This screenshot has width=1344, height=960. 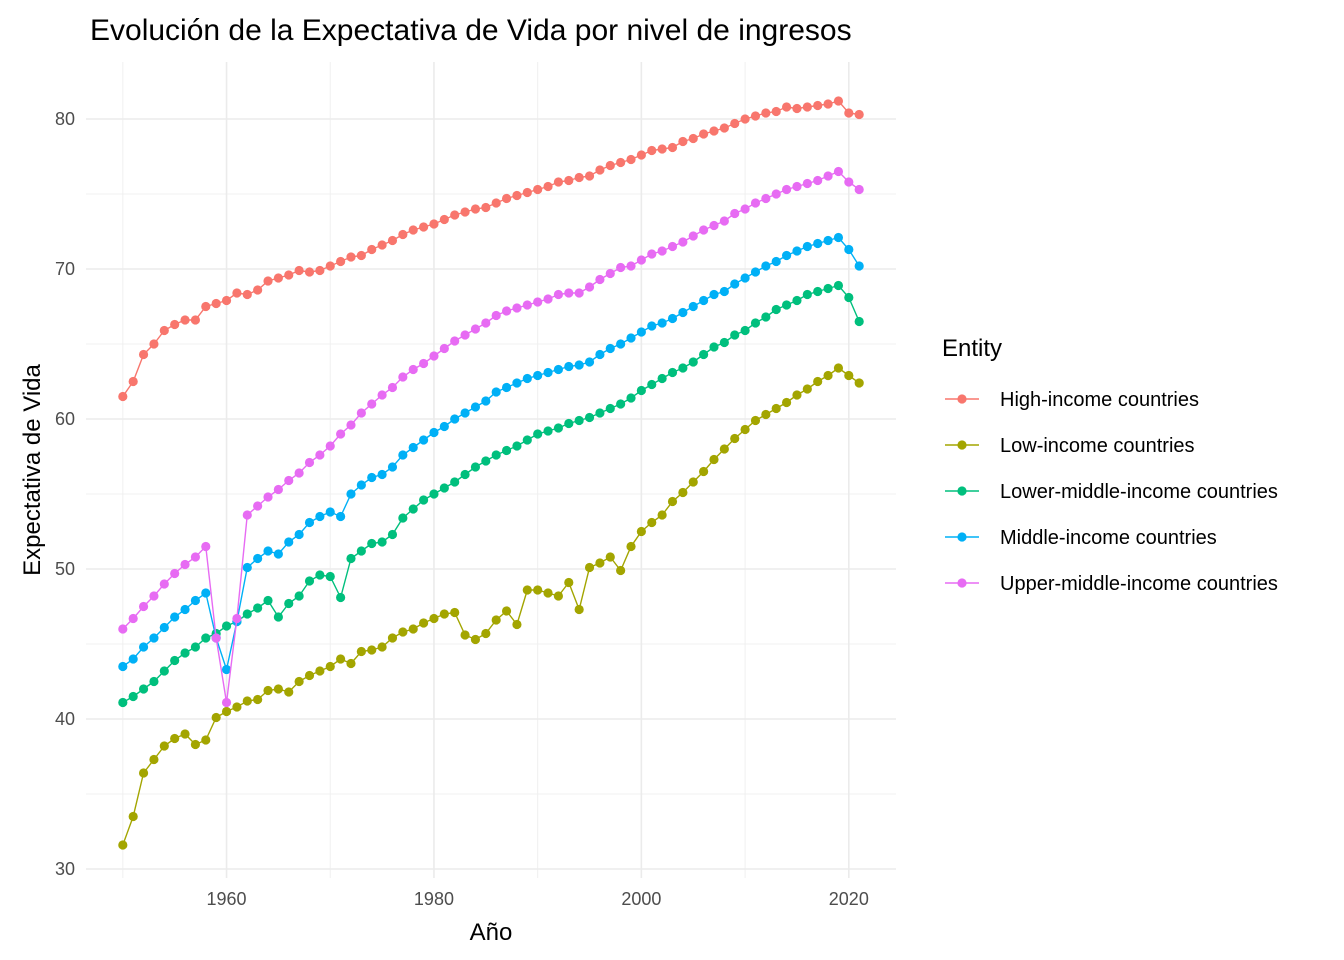 I want to click on x-axis-title: Año, so click(x=491, y=932).